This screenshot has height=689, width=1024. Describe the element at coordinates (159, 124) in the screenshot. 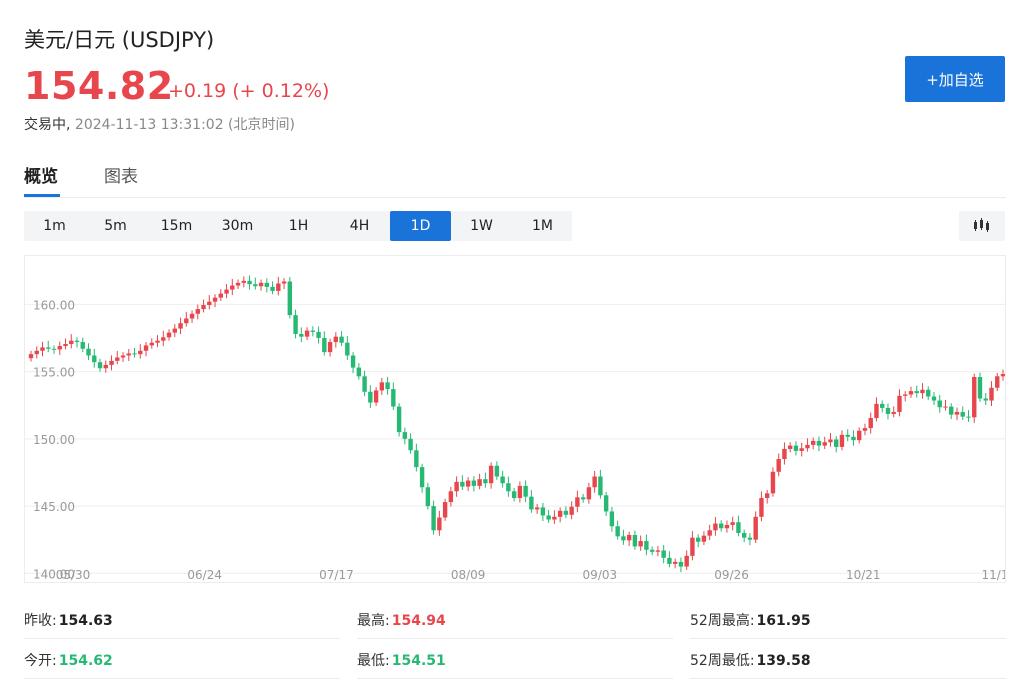

I see `trading-status: 交易中, 2024-11-13 13:31:02 (北京时间)` at that location.